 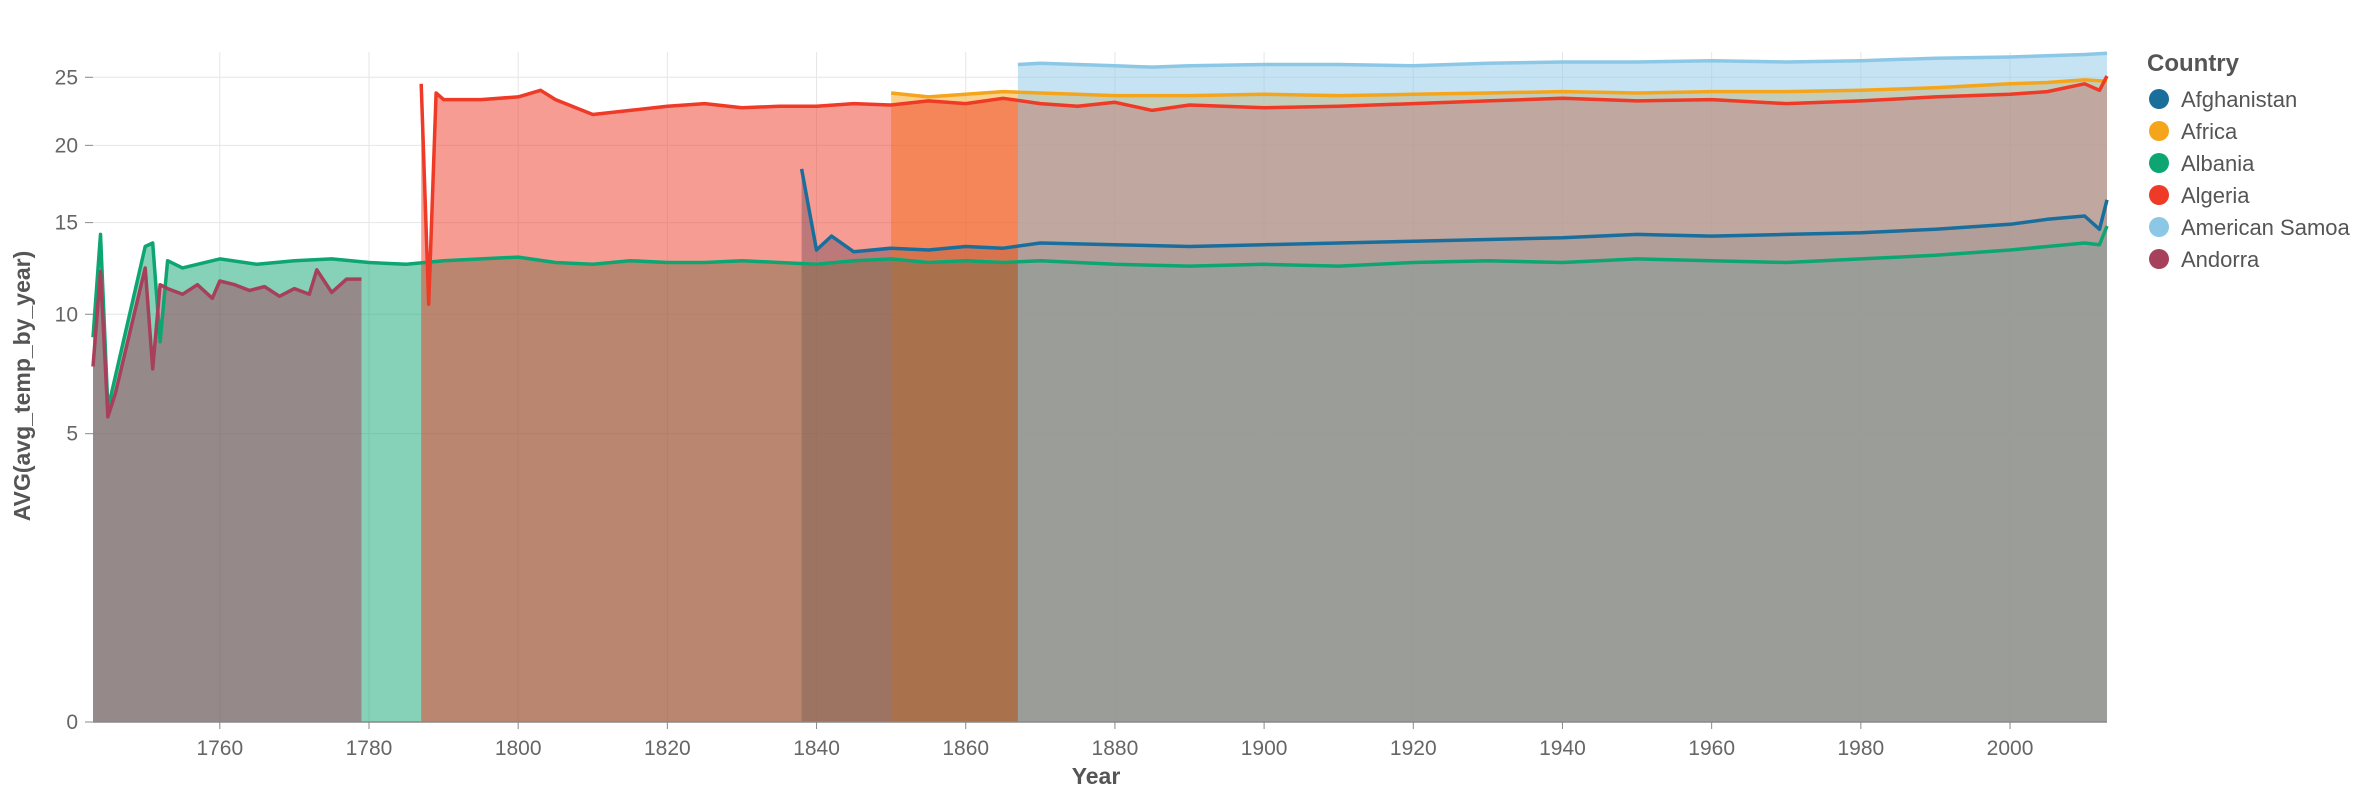 I want to click on y-tick-label: 20, so click(x=66, y=145).